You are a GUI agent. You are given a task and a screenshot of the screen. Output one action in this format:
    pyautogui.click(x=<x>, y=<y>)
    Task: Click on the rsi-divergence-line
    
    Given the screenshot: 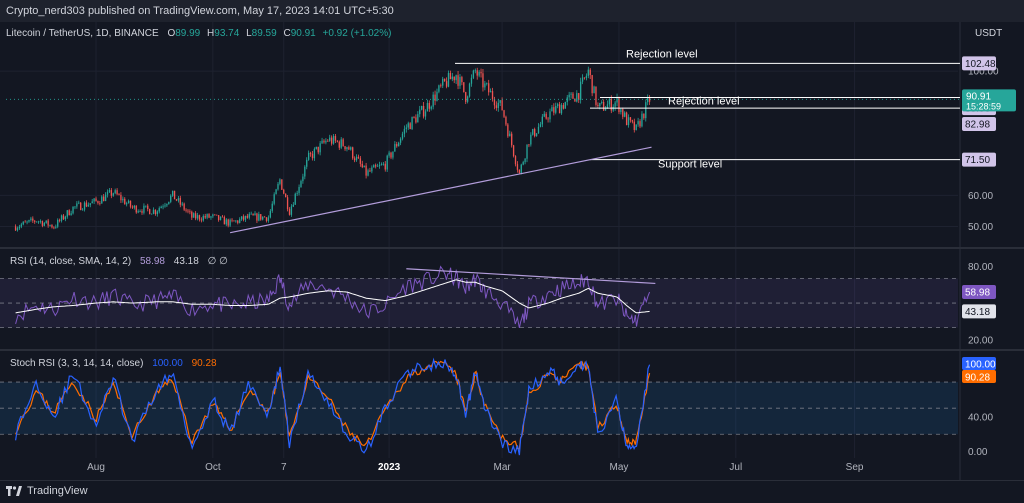 What is the action you would take?
    pyautogui.click(x=531, y=276)
    